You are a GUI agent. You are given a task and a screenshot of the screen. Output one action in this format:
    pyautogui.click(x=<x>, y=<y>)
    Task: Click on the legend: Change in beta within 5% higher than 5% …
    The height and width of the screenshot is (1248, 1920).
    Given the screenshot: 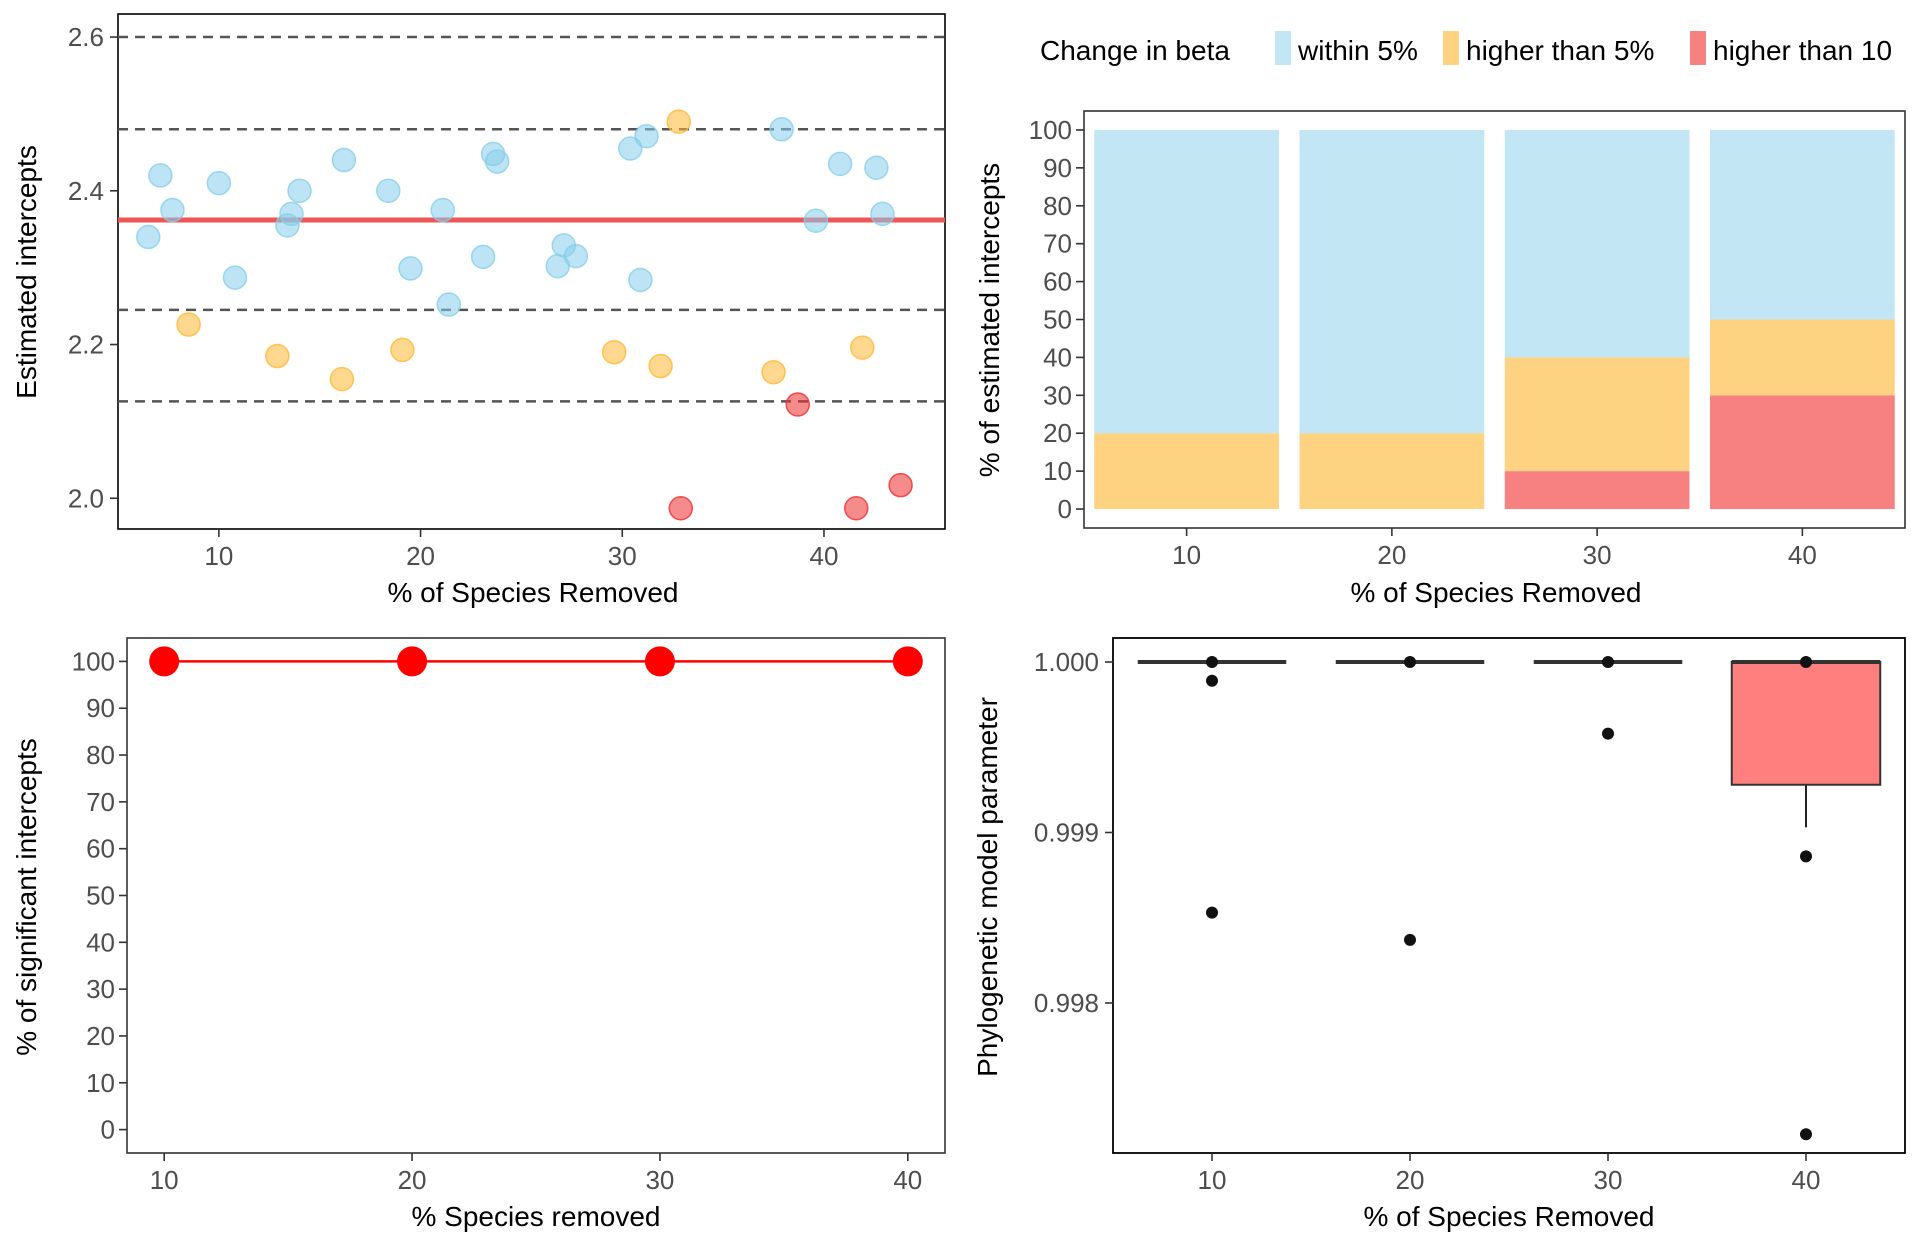 What is the action you would take?
    pyautogui.click(x=1466, y=48)
    